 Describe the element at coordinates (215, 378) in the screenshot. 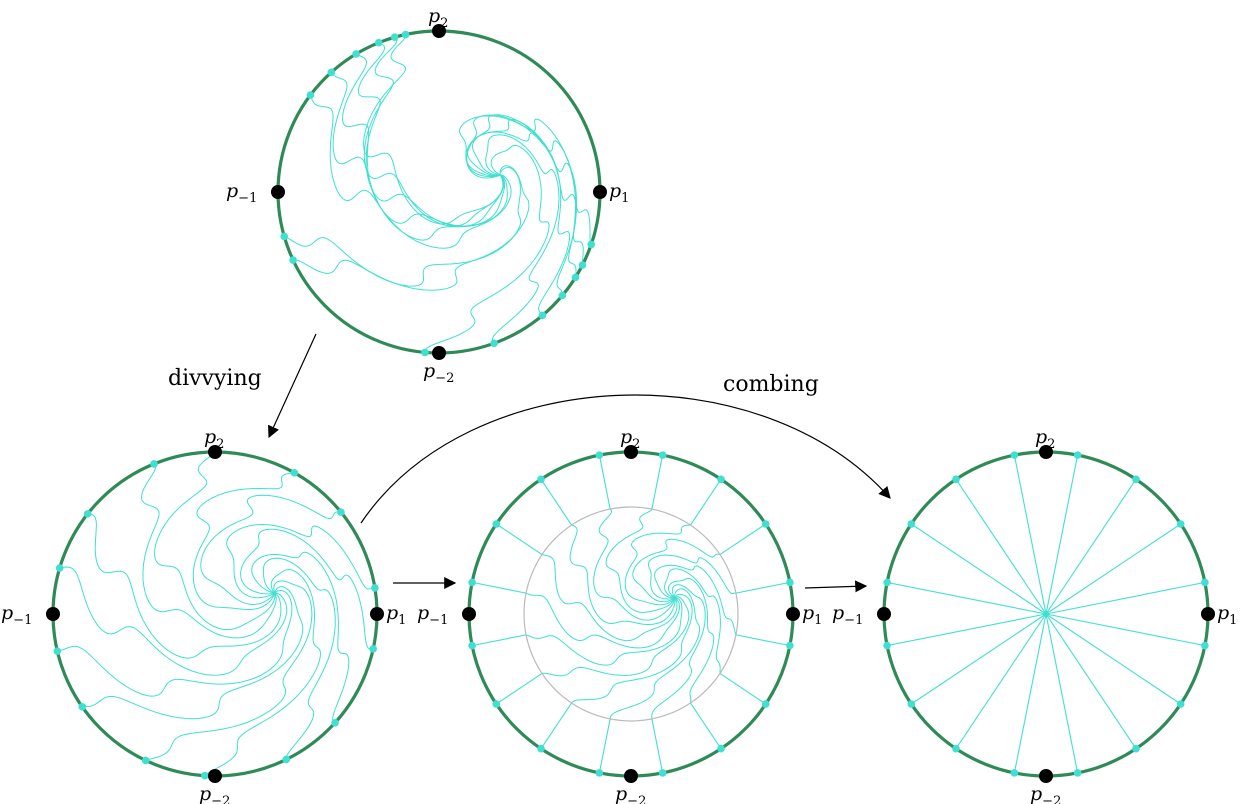

I see `divvying-label: divvying` at that location.